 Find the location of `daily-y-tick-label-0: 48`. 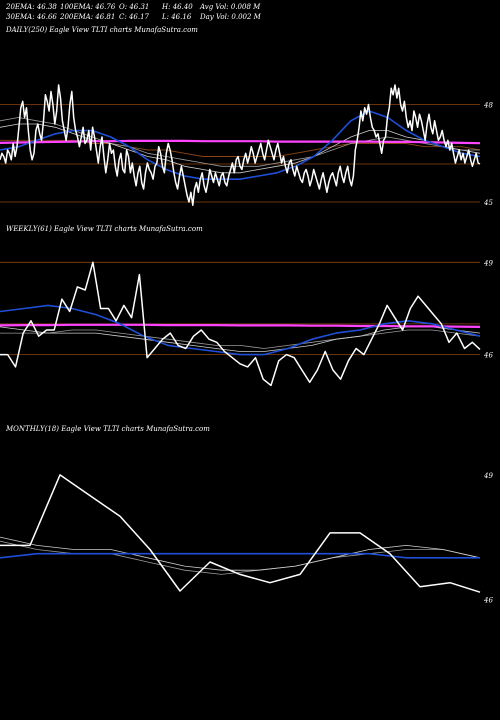

daily-y-tick-label-0: 48 is located at coordinates (488, 106).